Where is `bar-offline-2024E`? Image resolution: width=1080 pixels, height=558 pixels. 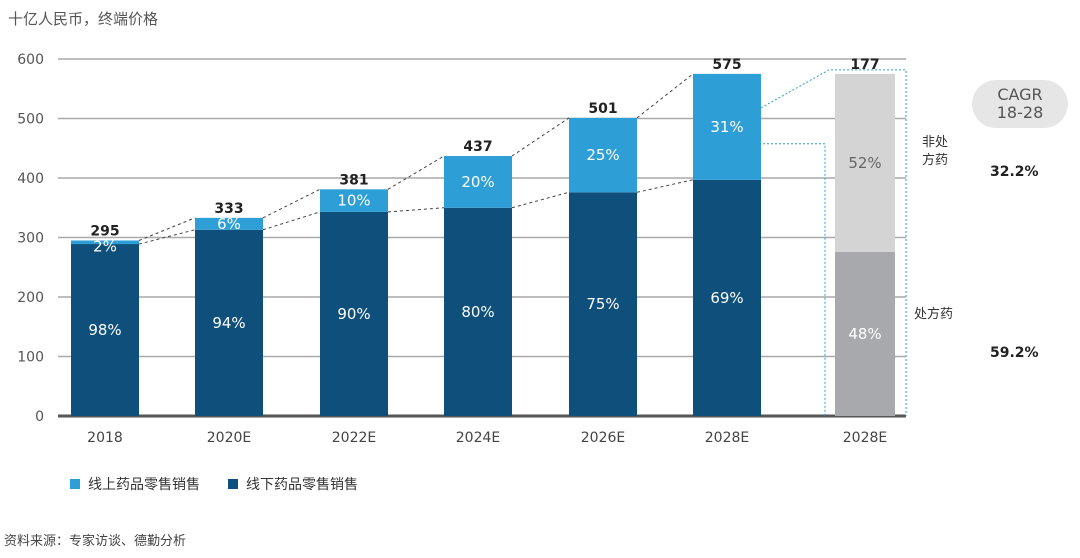 bar-offline-2024E is located at coordinates (478, 311).